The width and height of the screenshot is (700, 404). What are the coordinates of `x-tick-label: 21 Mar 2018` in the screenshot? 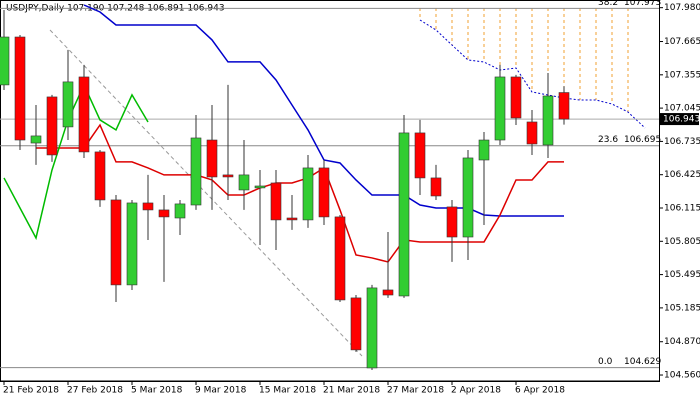 It's located at (351, 391).